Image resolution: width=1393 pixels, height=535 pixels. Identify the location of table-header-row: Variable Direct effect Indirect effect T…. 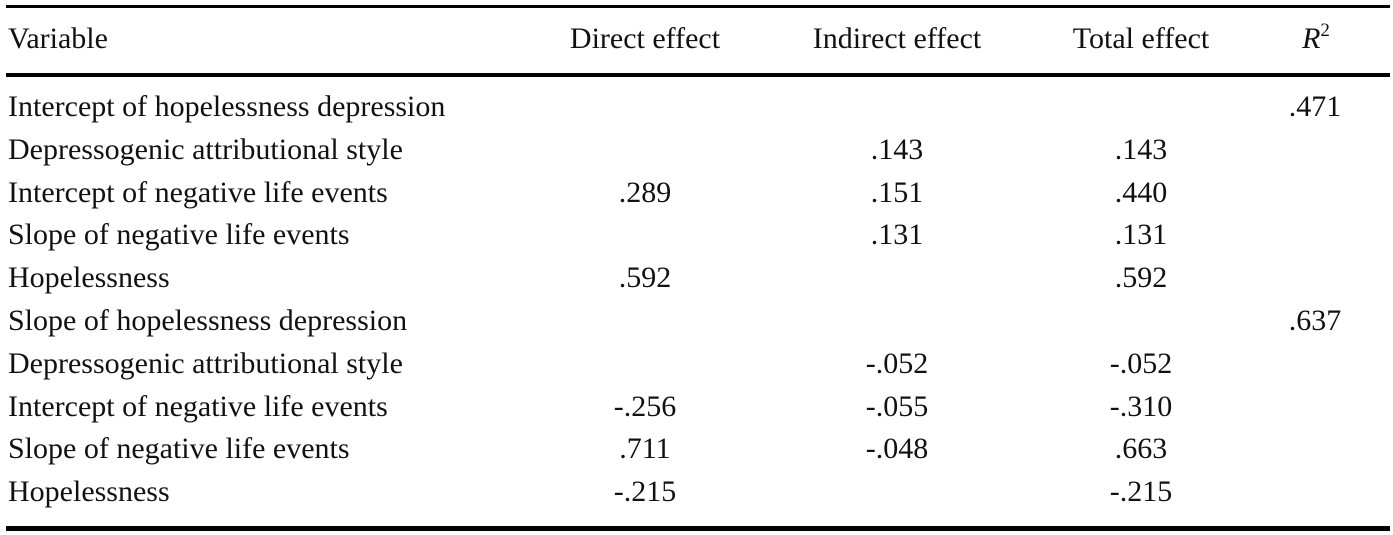
(696, 39).